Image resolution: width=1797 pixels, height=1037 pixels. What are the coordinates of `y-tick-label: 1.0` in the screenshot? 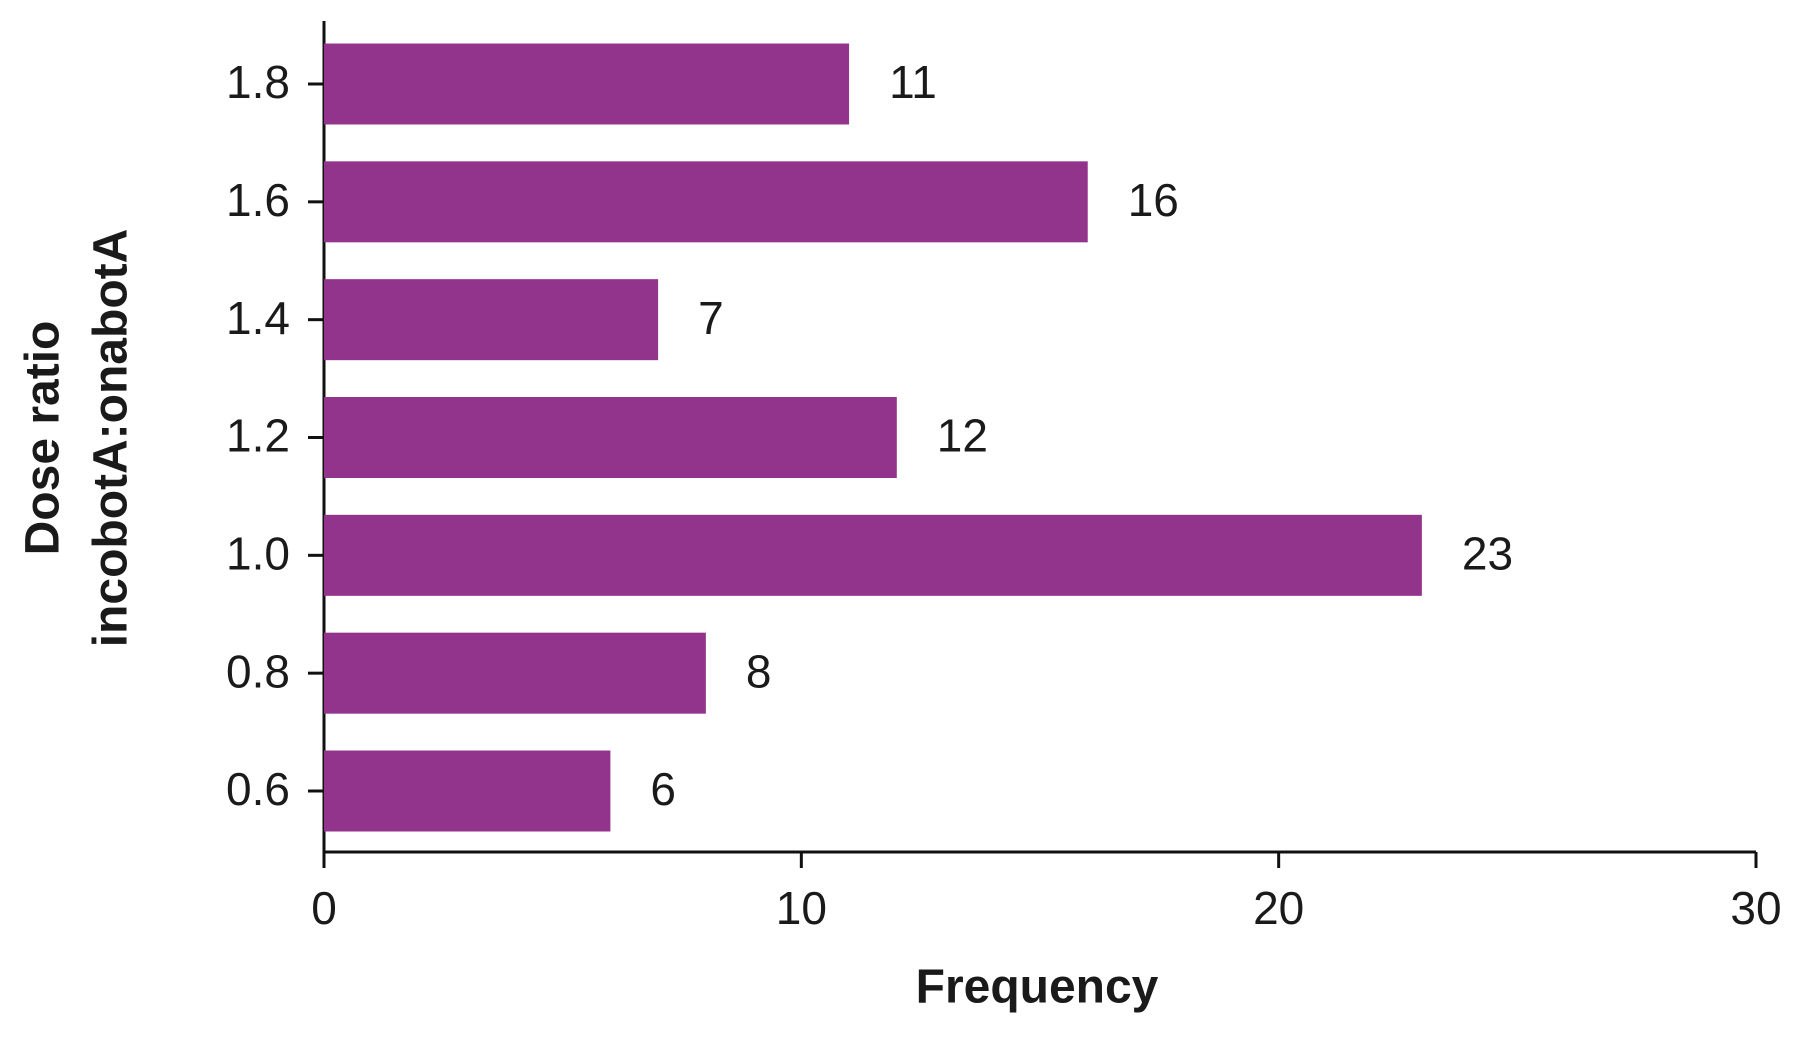 It's located at (258, 553).